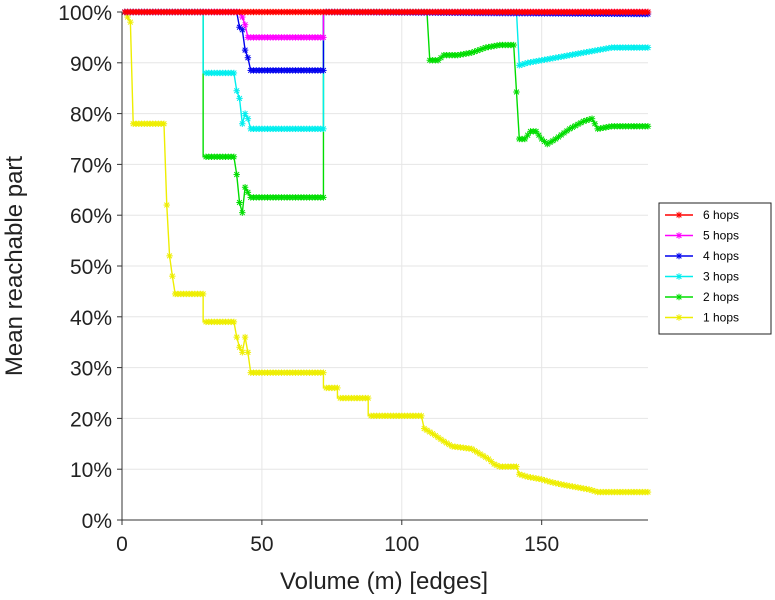 Image resolution: width=775 pixels, height=600 pixels. Describe the element at coordinates (702, 297) in the screenshot. I see `legend-item-2-hops: 2 hops` at that location.